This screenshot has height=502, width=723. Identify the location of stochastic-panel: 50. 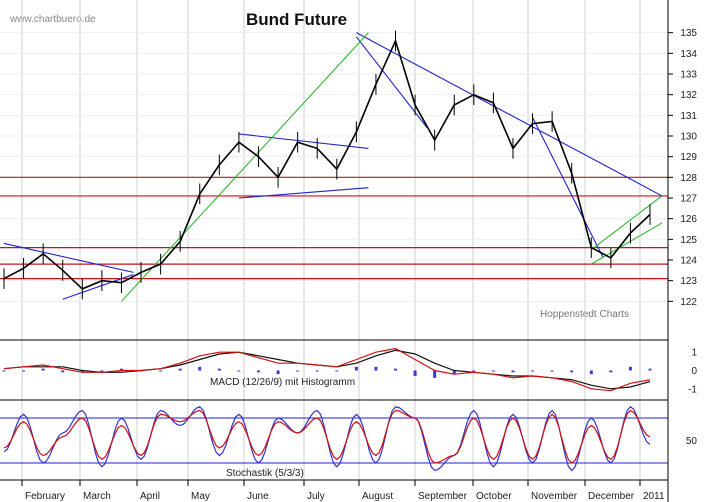
(349, 438).